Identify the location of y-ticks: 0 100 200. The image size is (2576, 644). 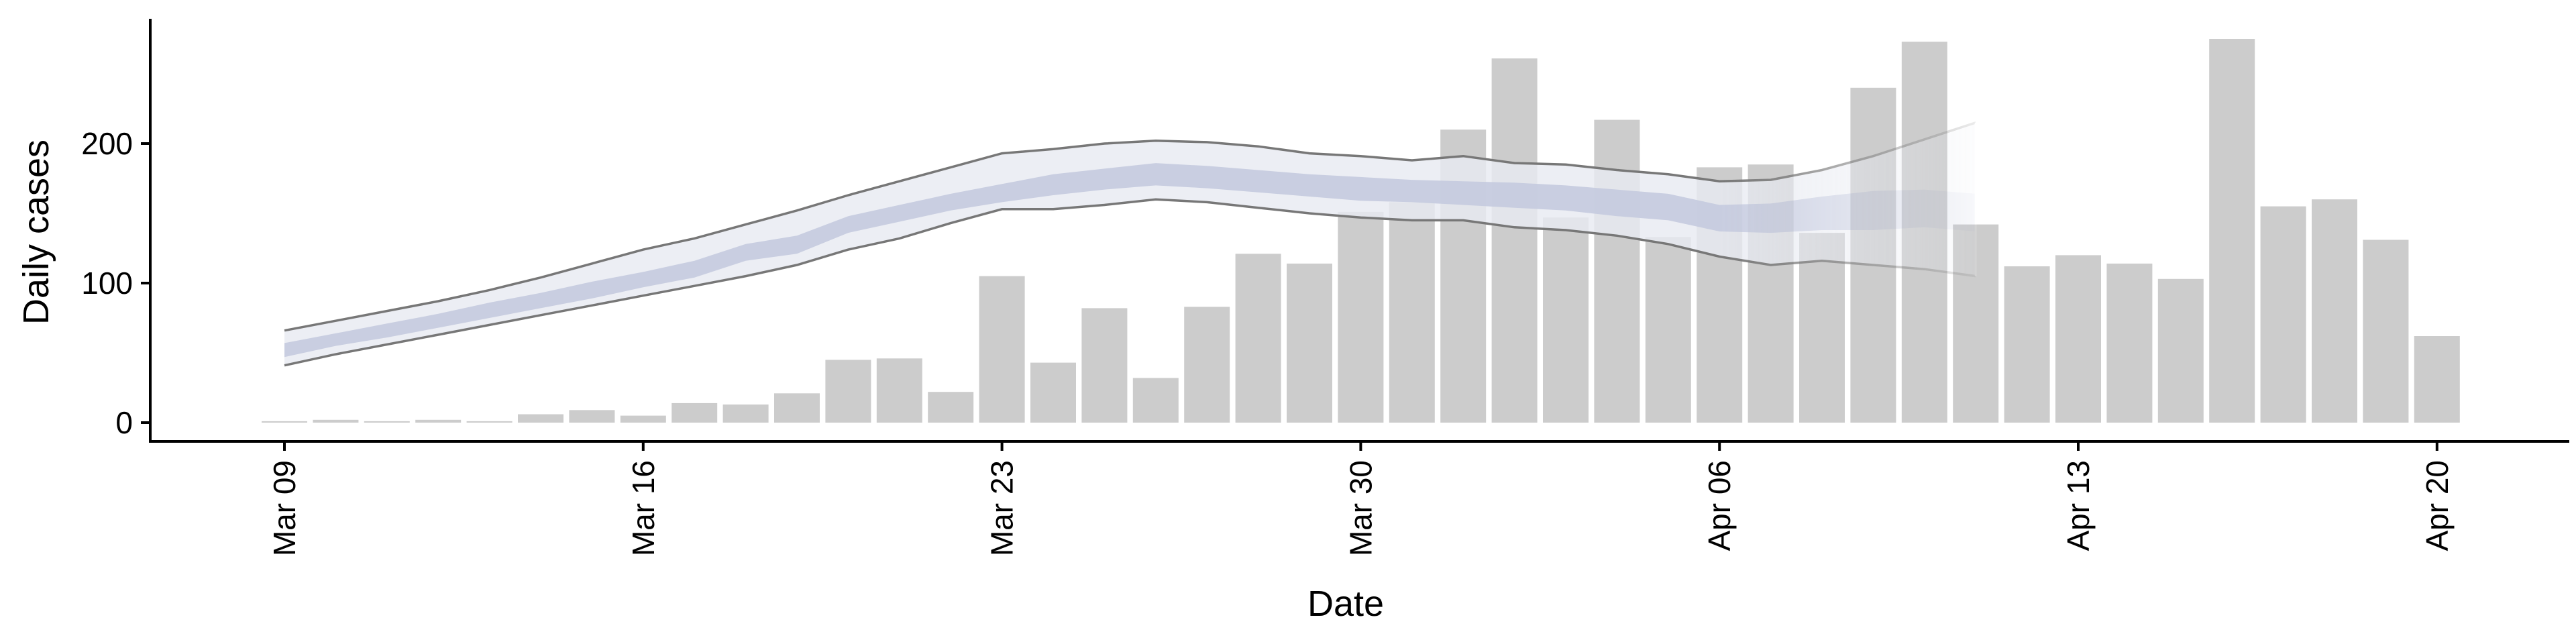
(115, 283).